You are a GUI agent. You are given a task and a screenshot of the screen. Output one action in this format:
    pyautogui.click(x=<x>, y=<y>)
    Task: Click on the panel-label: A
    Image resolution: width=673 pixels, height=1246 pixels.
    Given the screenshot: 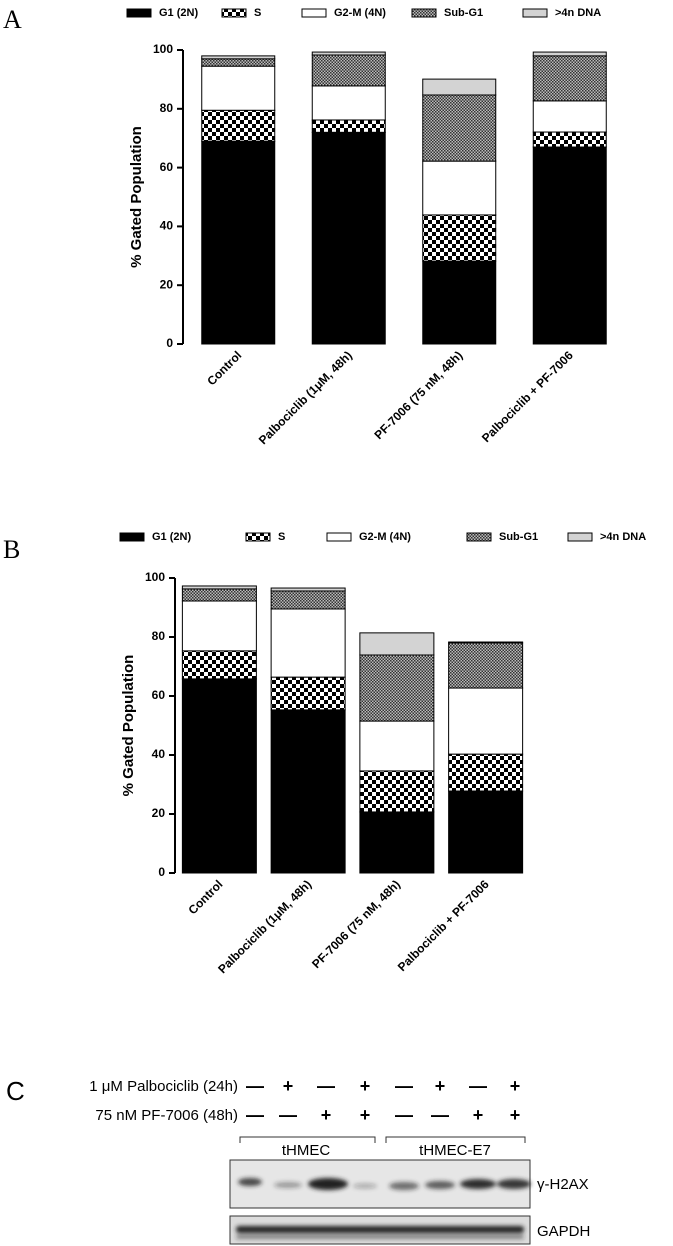 What is the action you would take?
    pyautogui.click(x=12, y=19)
    